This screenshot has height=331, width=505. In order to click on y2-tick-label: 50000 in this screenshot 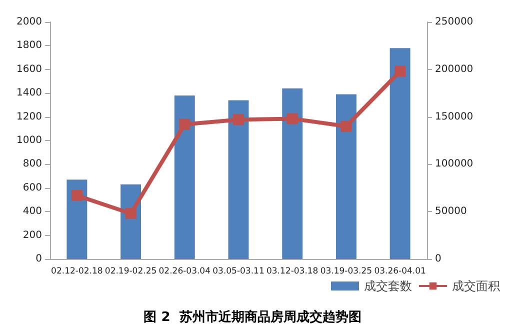, I will do `click(451, 212)`.